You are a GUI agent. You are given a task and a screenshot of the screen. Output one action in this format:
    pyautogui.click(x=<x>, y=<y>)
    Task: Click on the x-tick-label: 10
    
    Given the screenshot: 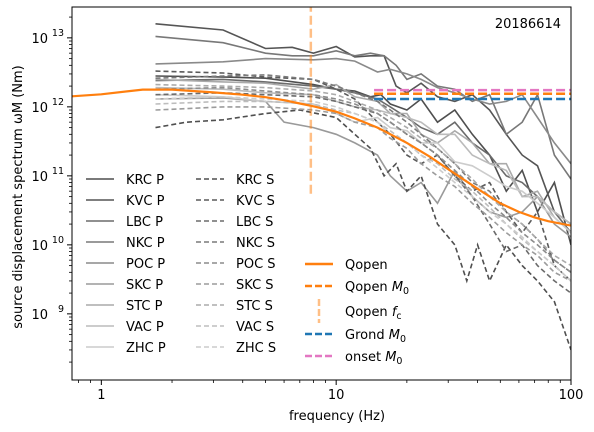 What is the action you would take?
    pyautogui.click(x=336, y=395)
    